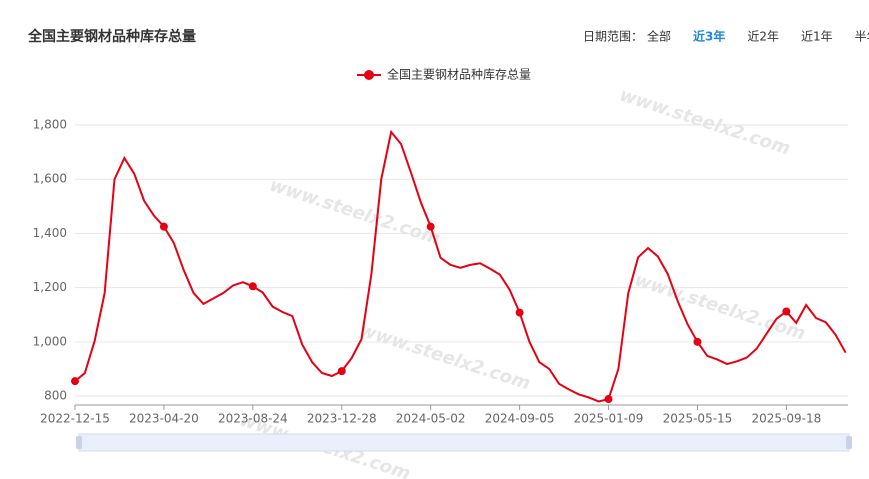  I want to click on y-tick-label: 800, so click(55, 396).